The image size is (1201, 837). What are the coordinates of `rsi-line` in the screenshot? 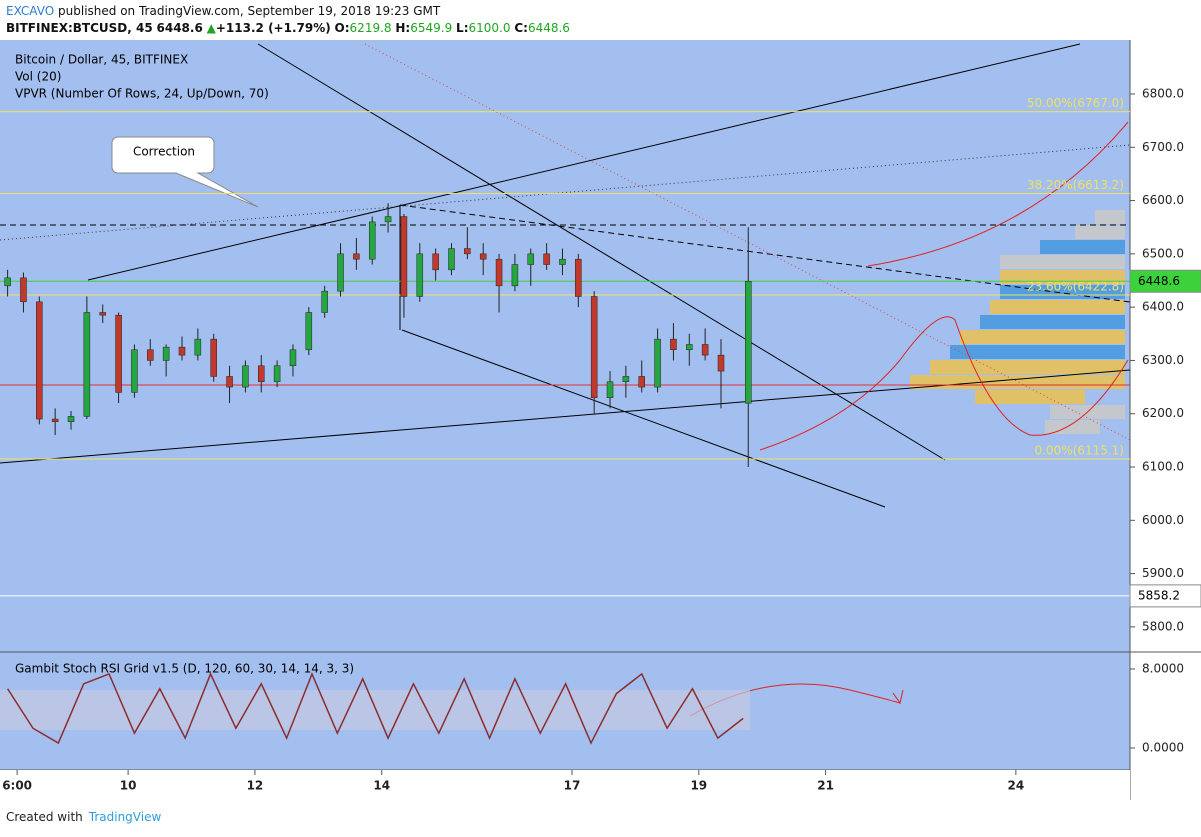 It's located at (375, 708).